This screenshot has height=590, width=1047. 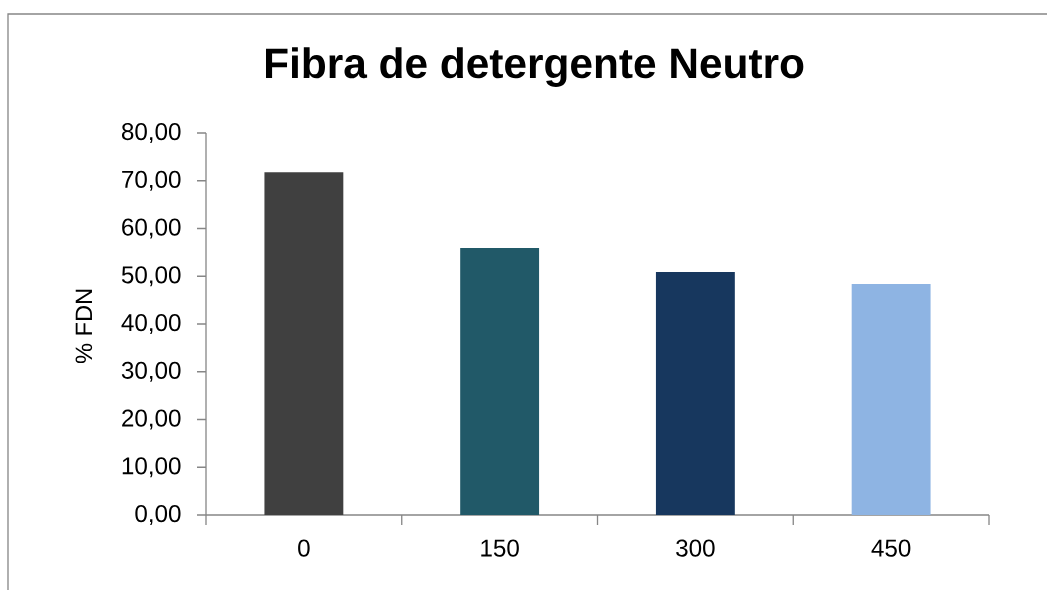 I want to click on y-tick-label: 0,00, so click(x=158, y=514).